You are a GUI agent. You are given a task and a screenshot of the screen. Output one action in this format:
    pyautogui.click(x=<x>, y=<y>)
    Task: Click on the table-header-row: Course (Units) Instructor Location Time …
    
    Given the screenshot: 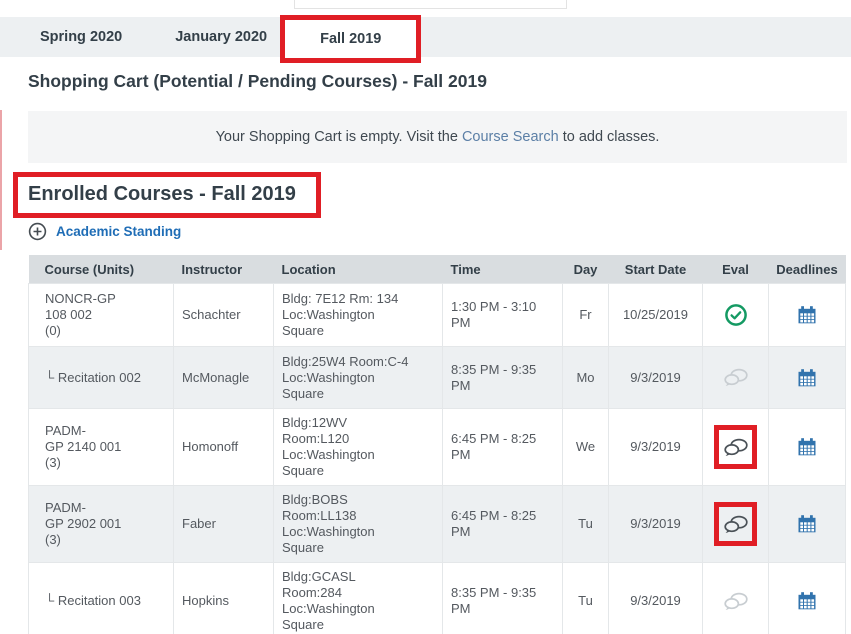 What is the action you would take?
    pyautogui.click(x=437, y=269)
    